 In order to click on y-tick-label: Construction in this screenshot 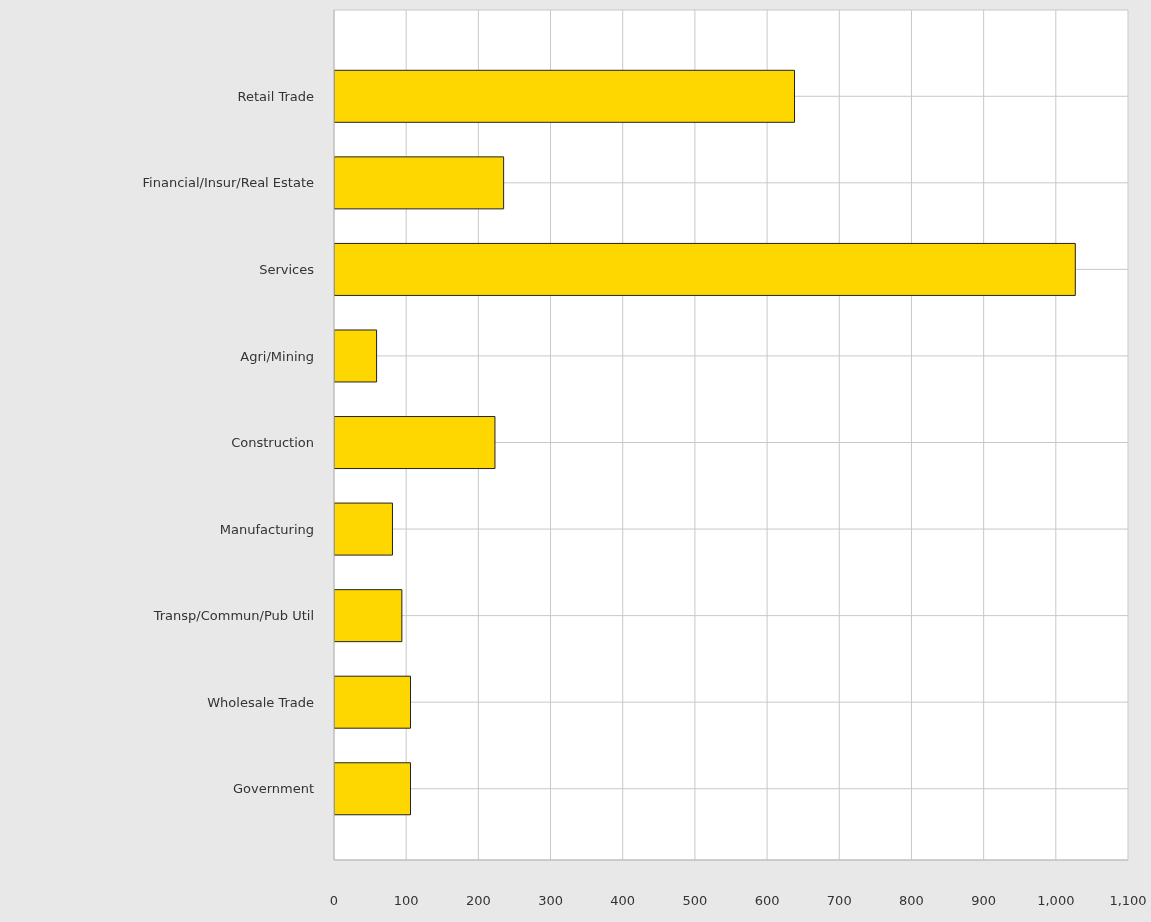, I will do `click(272, 443)`.